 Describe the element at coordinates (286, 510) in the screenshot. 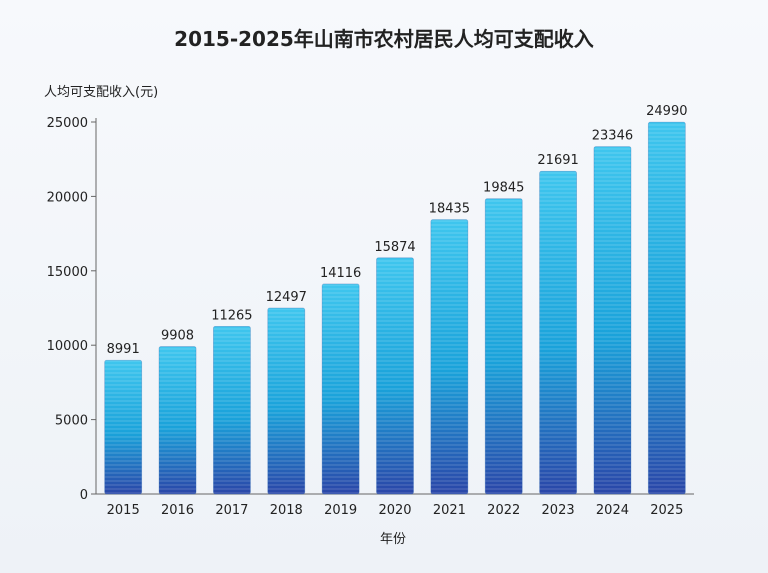

I see `x-tick-label: 2018` at that location.